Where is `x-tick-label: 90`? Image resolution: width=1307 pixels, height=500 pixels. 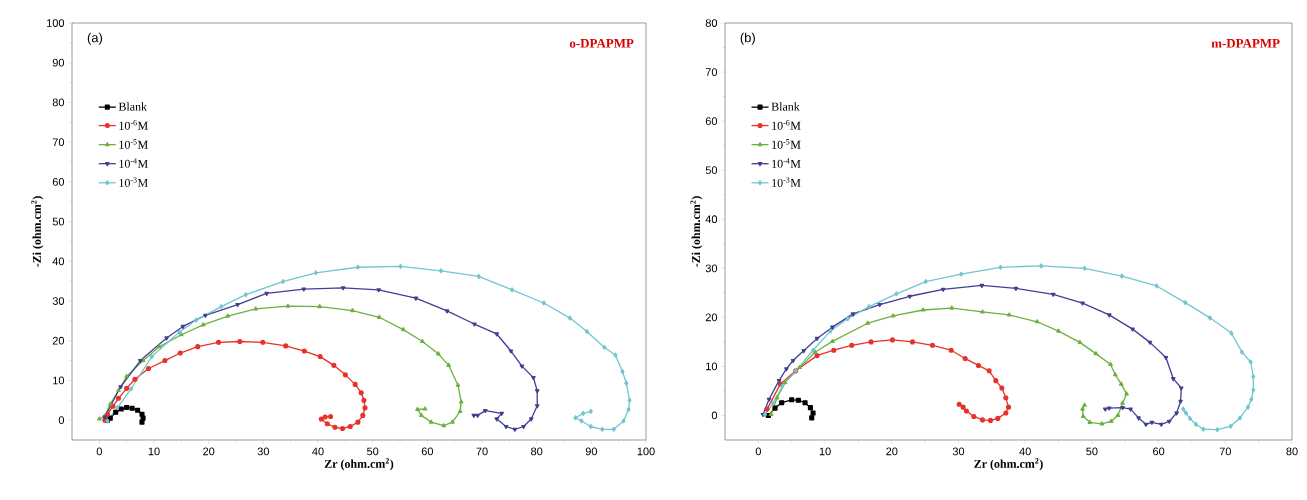
x-tick-label: 90 is located at coordinates (591, 451).